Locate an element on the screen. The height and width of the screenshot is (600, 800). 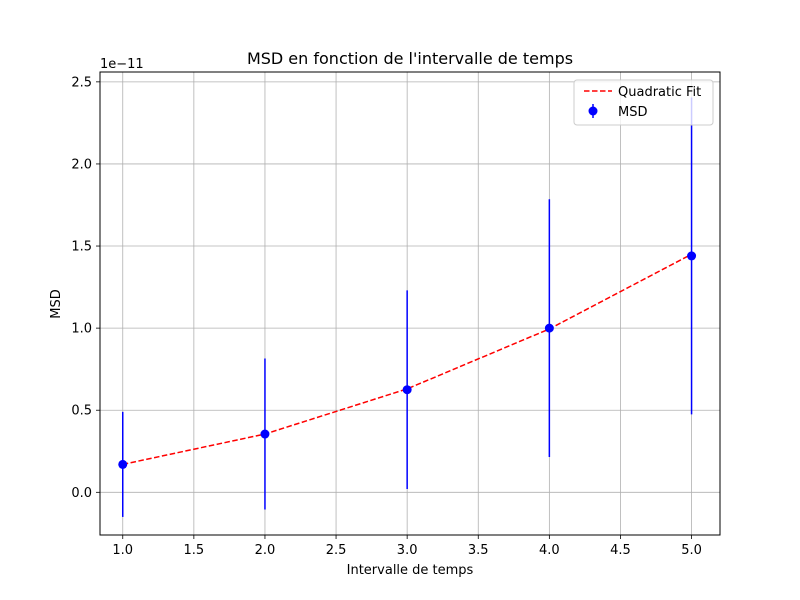
chart-title: MSD en fonction de l'intervalle de temps is located at coordinates (410, 58).